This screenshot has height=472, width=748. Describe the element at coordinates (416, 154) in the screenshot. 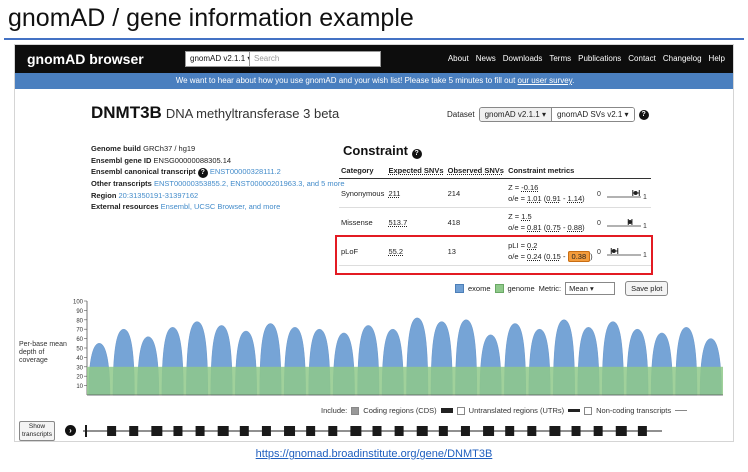

I see `constraint-help-icon: ?` at that location.